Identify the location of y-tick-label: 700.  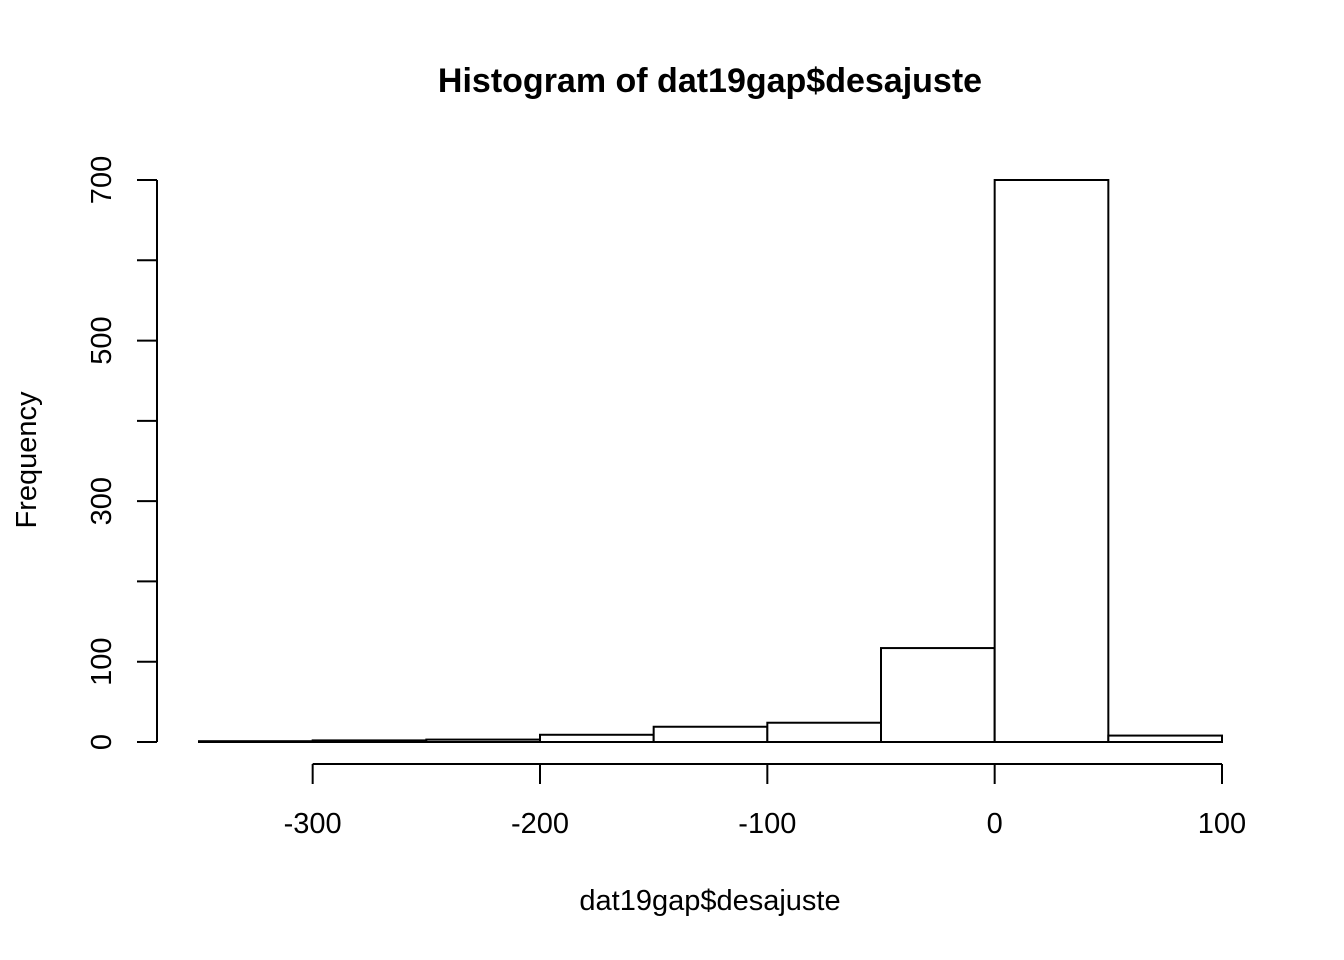
(102, 180).